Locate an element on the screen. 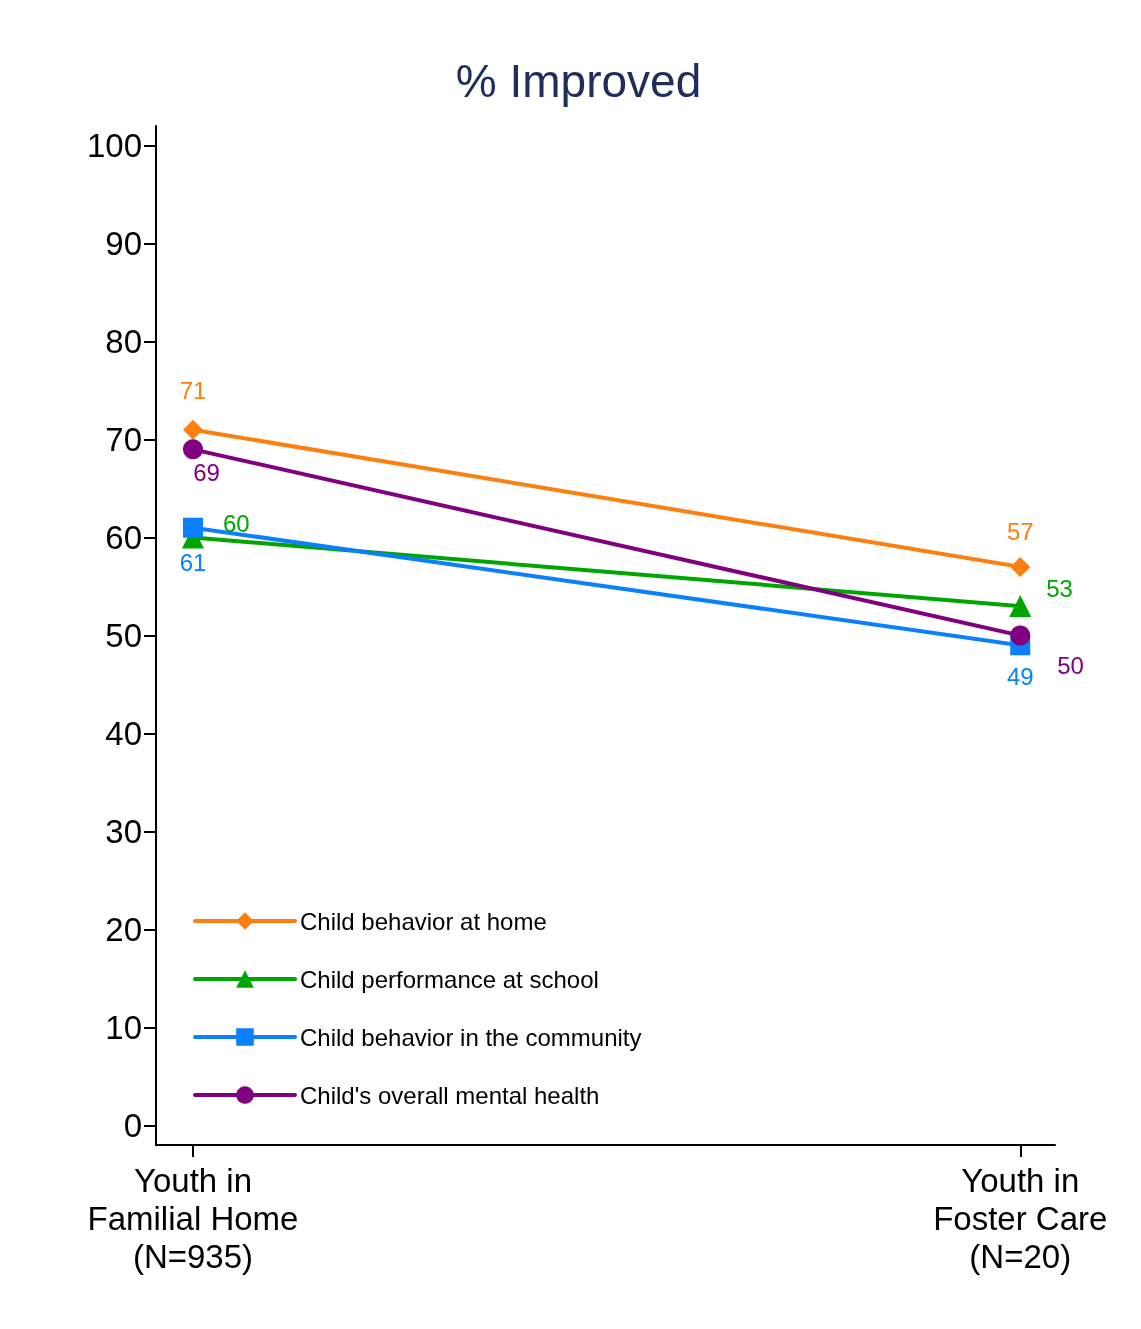  y-tick-label: 70 is located at coordinates (123, 440).